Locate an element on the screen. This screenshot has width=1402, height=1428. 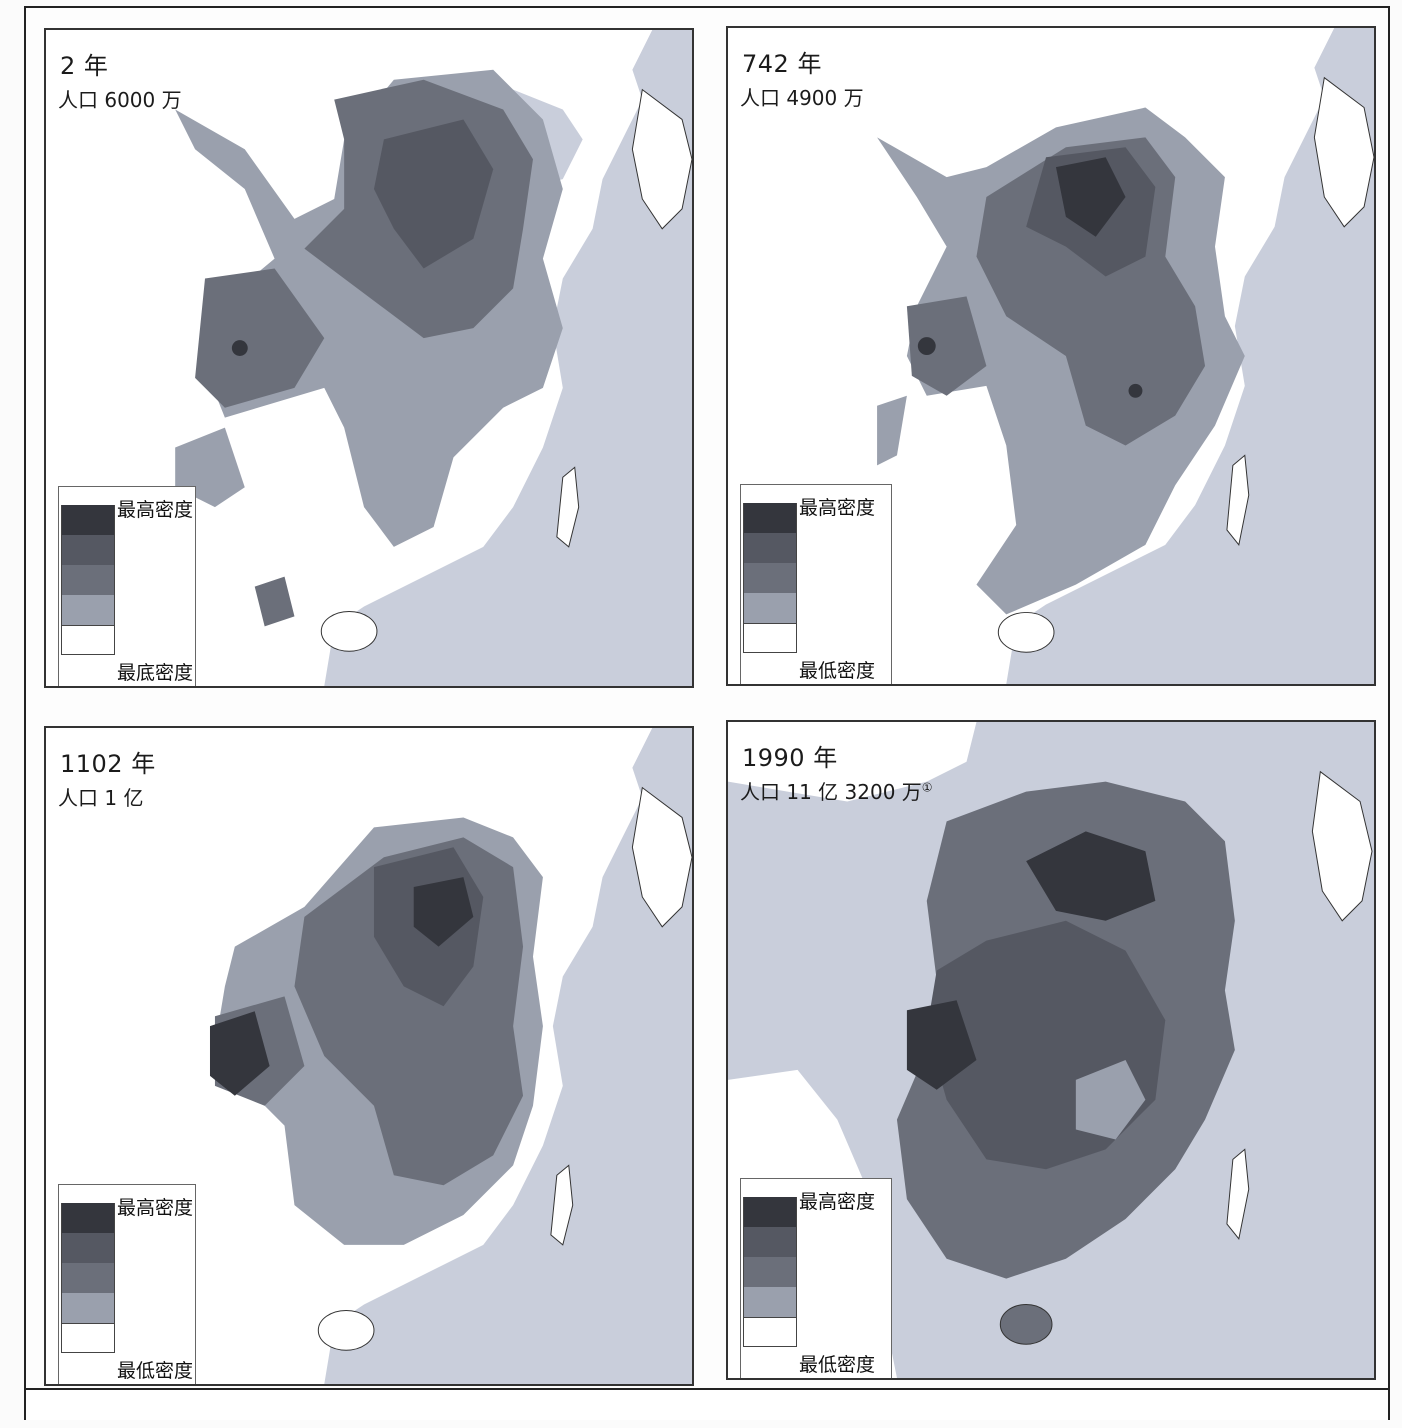
land-area-northwest is located at coordinates (852, 762).